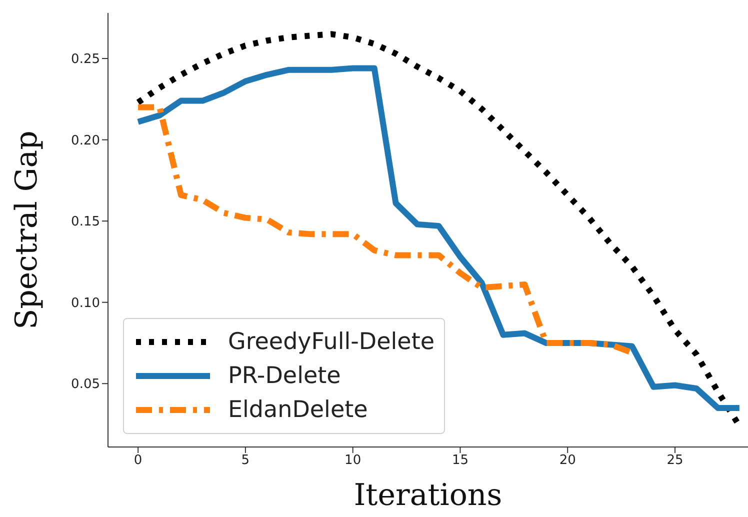  What do you see at coordinates (85, 384) in the screenshot?
I see `y-tick-label: 0.05` at bounding box center [85, 384].